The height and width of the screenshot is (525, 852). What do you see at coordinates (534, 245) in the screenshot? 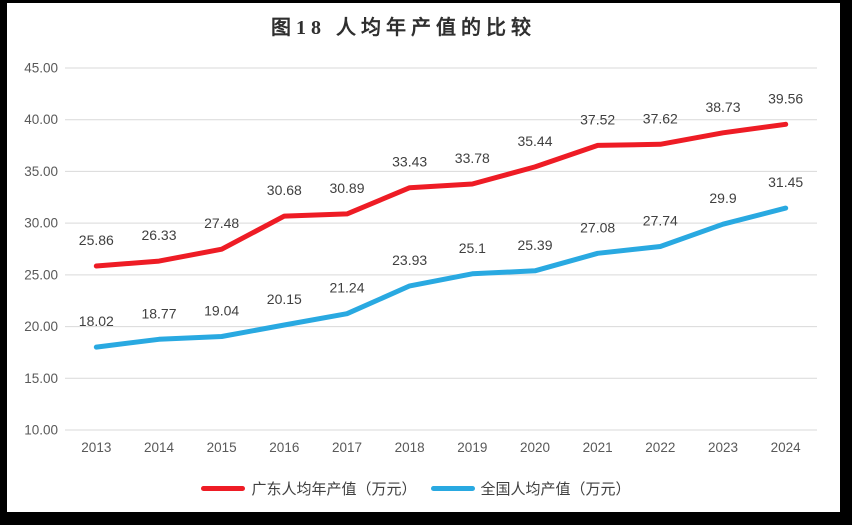
I see `data-label: 25.39` at bounding box center [534, 245].